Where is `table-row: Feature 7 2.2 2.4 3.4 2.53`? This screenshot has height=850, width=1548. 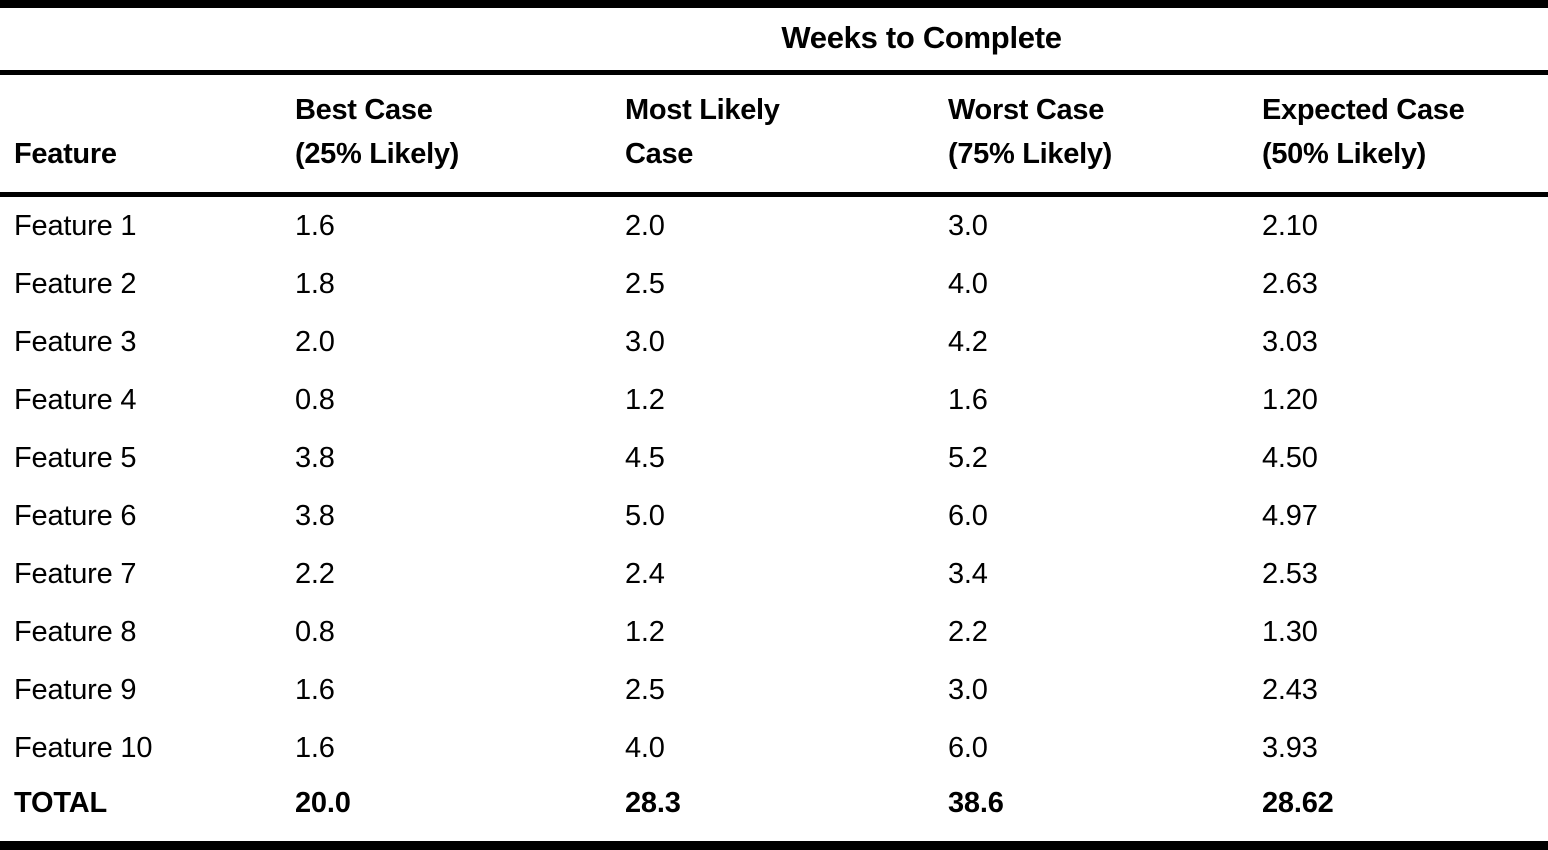 table-row: Feature 7 2.2 2.4 3.4 2.53 is located at coordinates (774, 574).